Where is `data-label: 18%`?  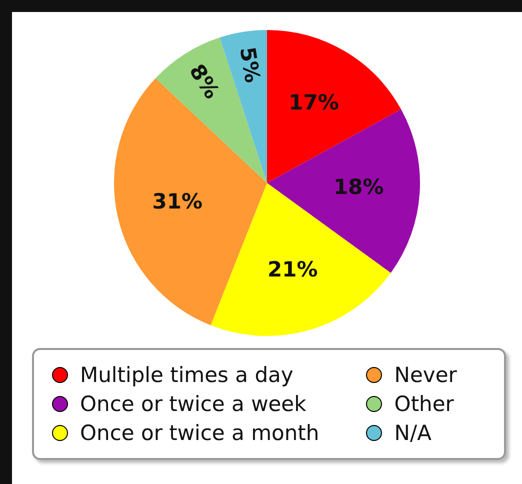 data-label: 18% is located at coordinates (358, 187).